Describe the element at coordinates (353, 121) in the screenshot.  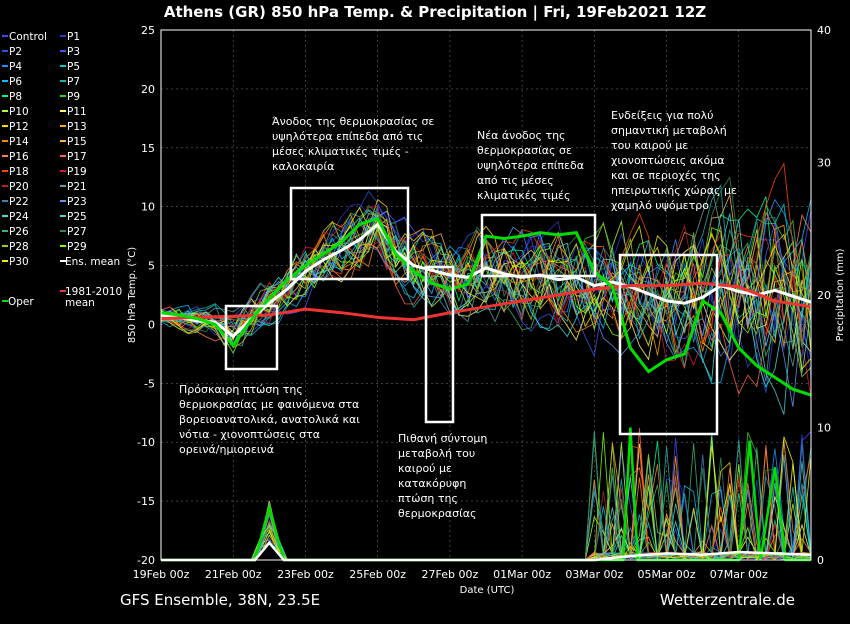
I see `annotation-line: Άνοδος της θερμοκρασίας σε` at that location.